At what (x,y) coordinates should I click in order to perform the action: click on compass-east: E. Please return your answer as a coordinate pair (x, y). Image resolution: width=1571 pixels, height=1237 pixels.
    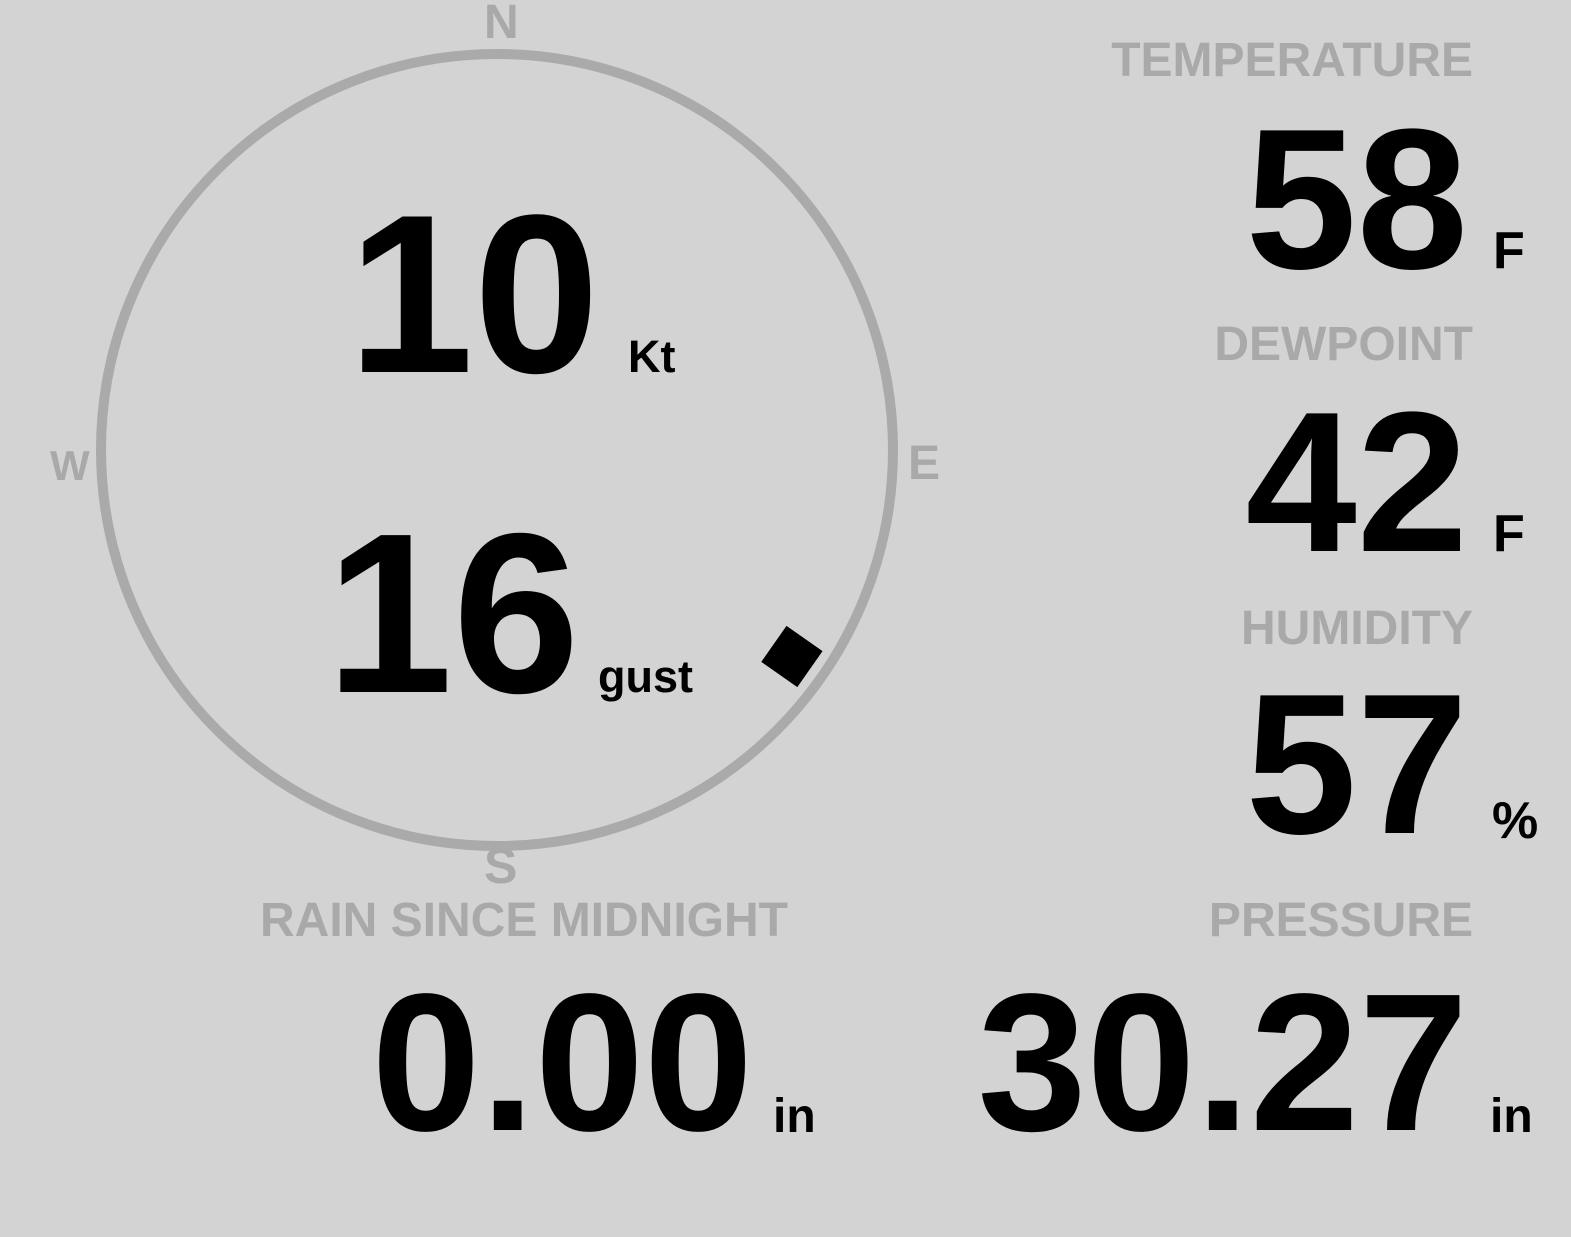
    Looking at the image, I should click on (924, 463).